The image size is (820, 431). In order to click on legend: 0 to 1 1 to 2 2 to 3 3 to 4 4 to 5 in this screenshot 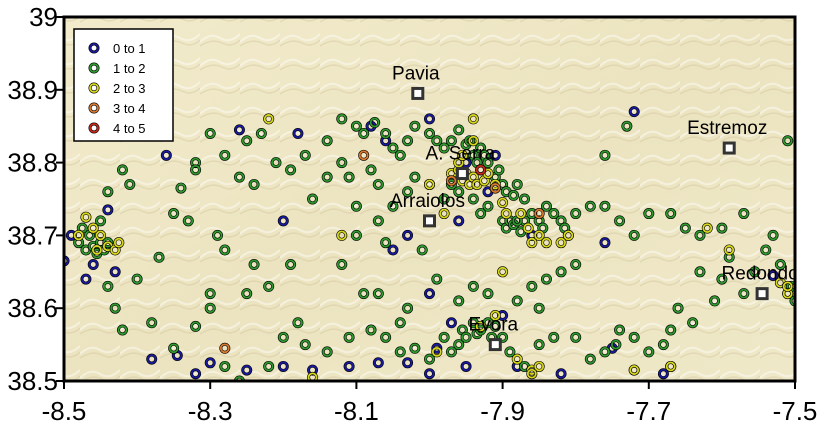, I will do `click(123, 85)`.